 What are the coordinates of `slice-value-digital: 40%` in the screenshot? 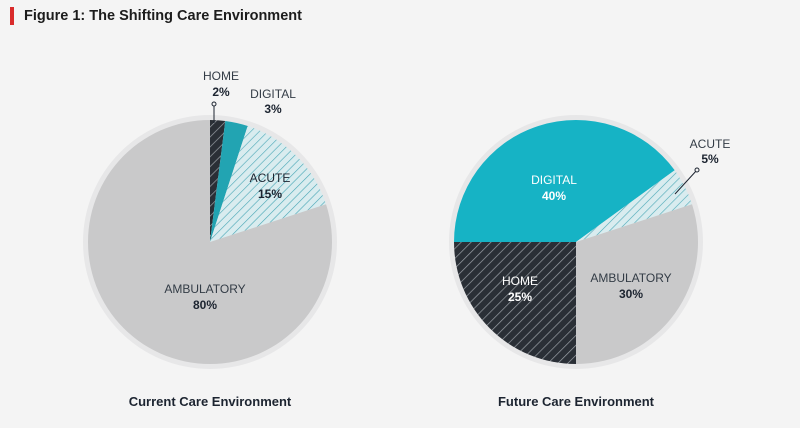 It's located at (554, 196).